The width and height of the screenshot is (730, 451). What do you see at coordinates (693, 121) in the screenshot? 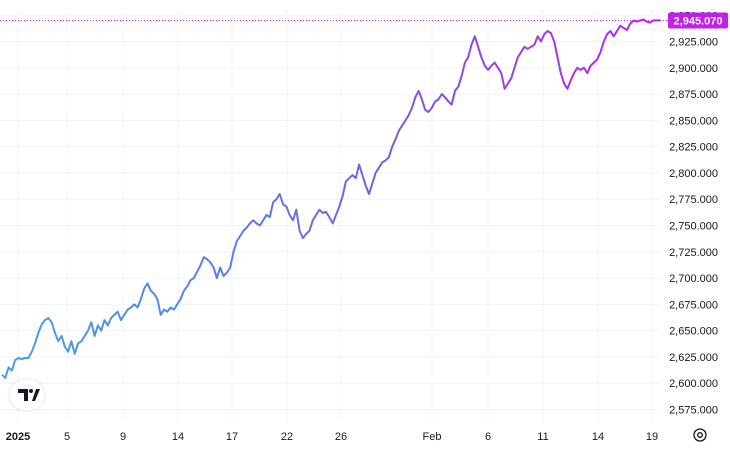
I see `y-tick-label: 2,850.000` at bounding box center [693, 121].